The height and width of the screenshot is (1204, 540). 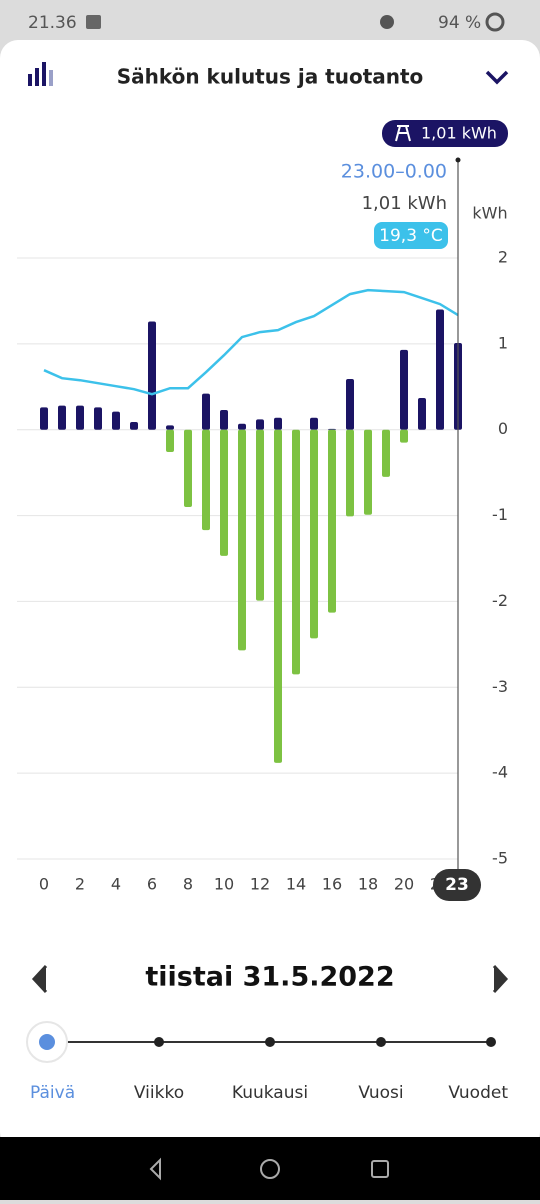 I want to click on period-tab: Vuosi, so click(x=380, y=1093).